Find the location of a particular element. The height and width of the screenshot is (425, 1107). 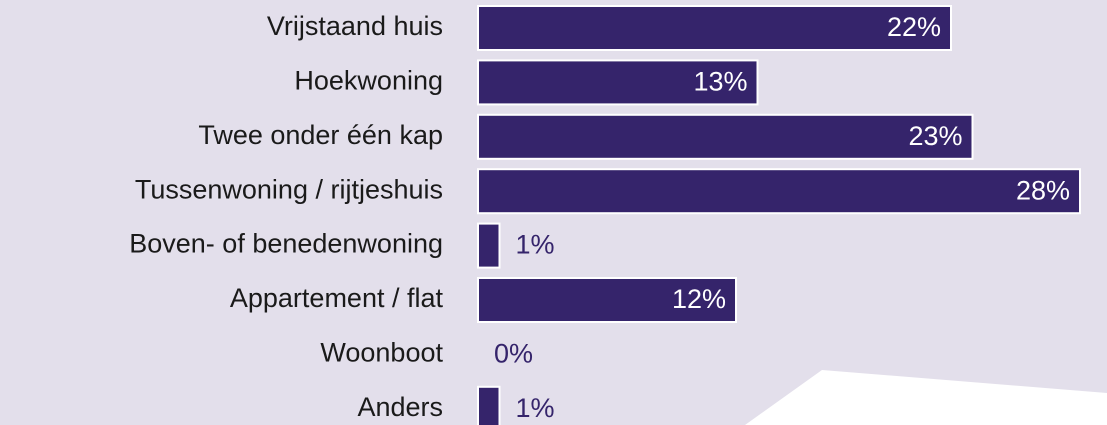

value-label: 23% is located at coordinates (935, 136).